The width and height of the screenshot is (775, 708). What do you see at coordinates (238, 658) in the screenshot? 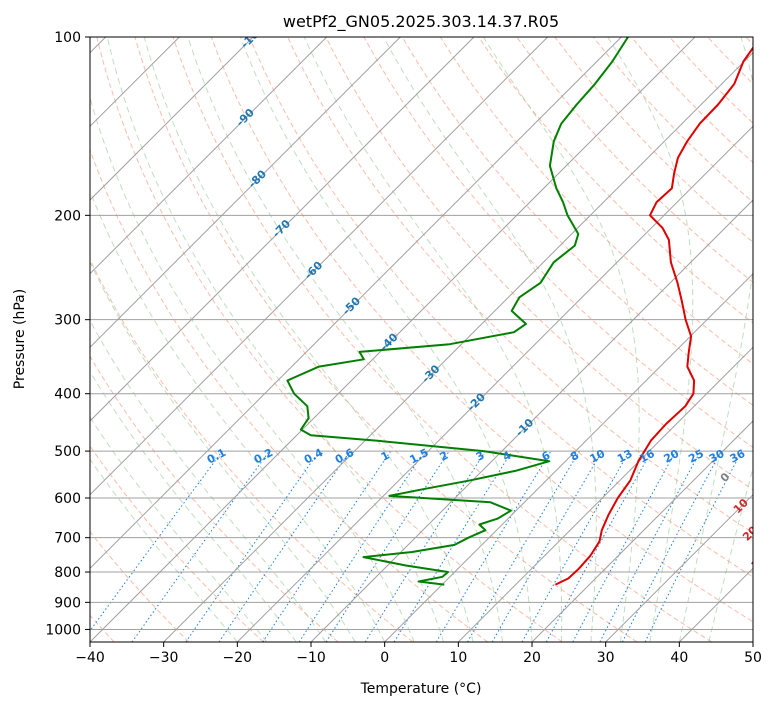
I see `x-tick-label: −20` at bounding box center [238, 658].